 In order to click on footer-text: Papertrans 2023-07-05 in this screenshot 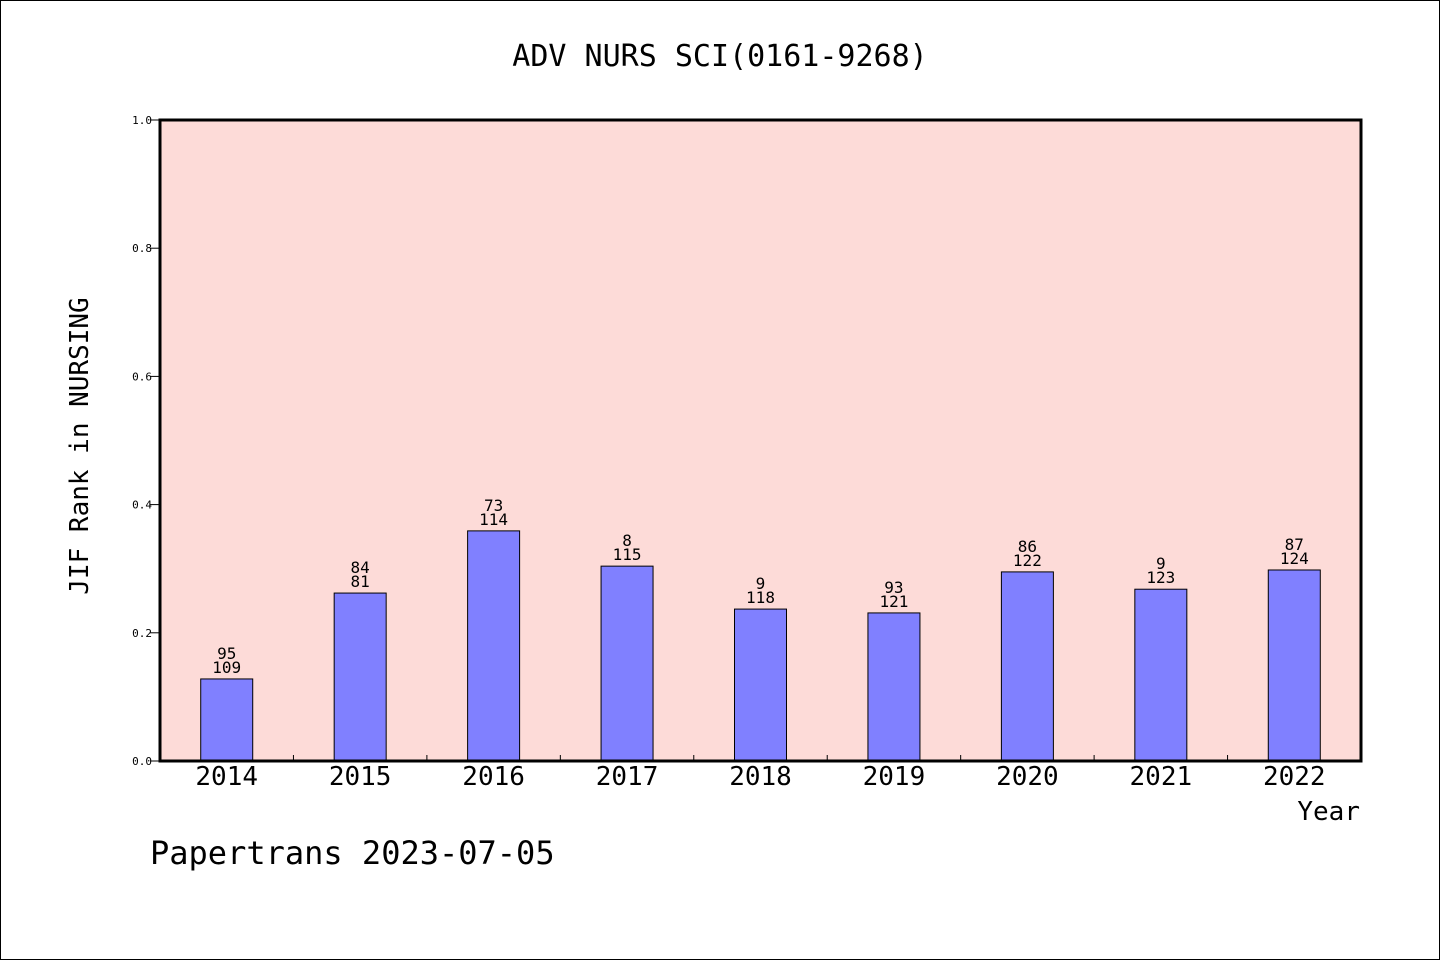, I will do `click(352, 853)`.